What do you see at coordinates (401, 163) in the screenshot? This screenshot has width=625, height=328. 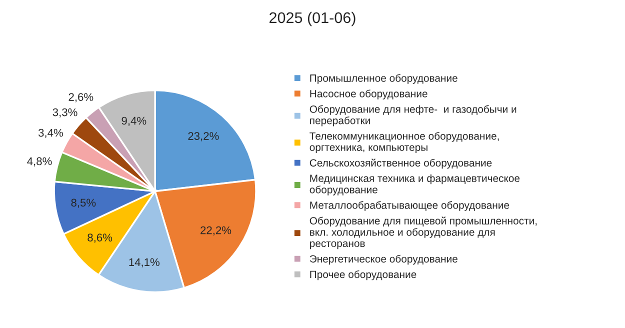 I see `legend-label: Сельскохозяйственное оборудование` at bounding box center [401, 163].